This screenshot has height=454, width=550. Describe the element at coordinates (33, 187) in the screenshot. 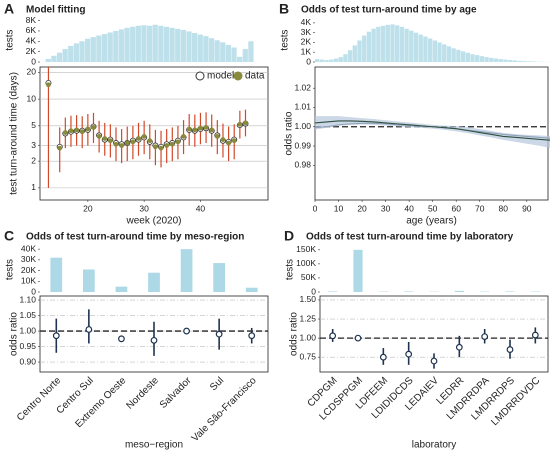

I see `y-tick-label: 1` at that location.